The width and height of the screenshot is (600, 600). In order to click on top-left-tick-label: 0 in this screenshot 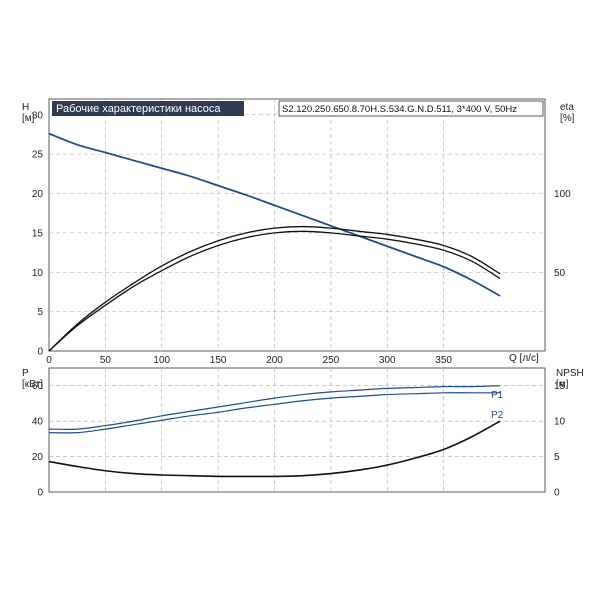, I will do `click(40, 352)`.